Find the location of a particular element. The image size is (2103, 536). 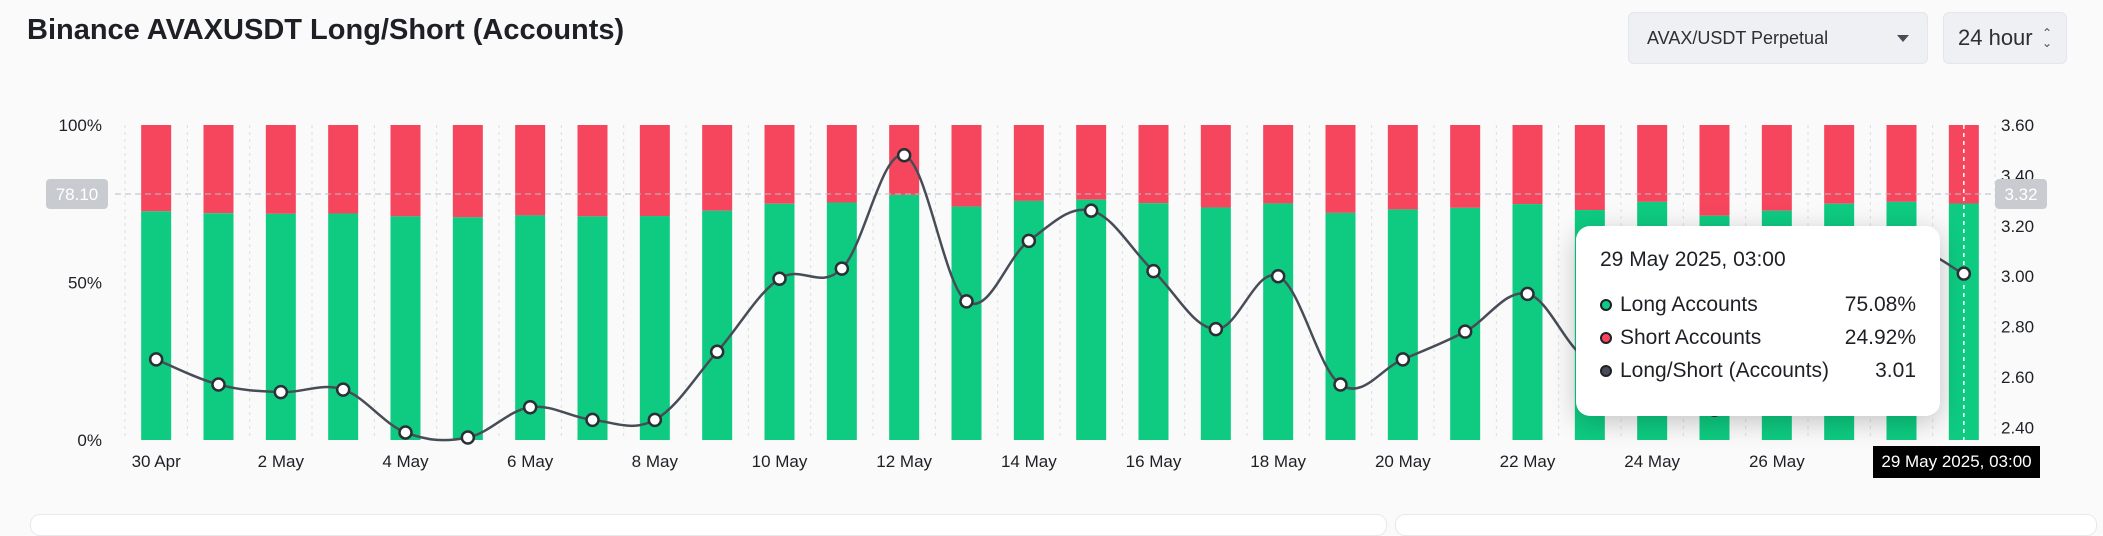

ratio-dot-icon is located at coordinates (1606, 370).